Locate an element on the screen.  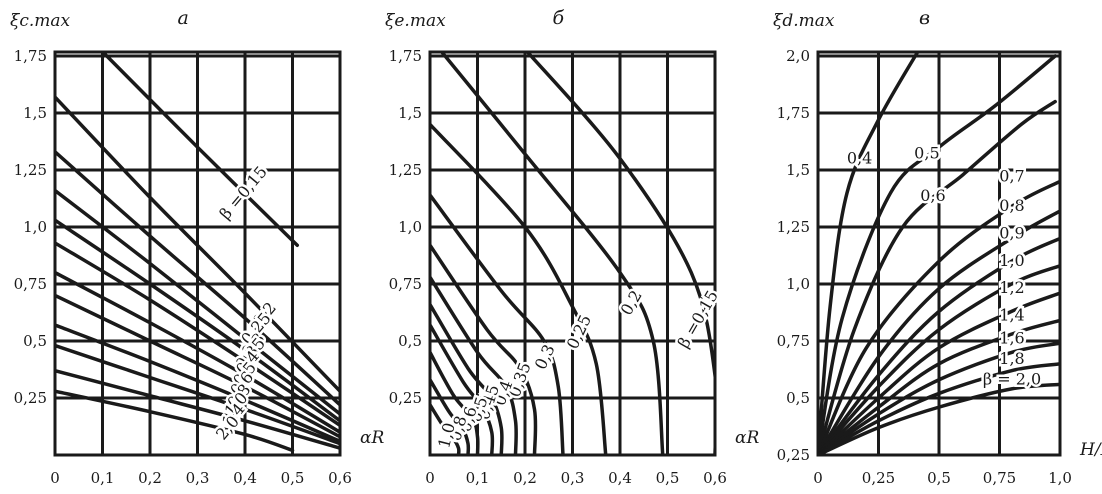
series-label: 0,6 is located at coordinates (932, 195).